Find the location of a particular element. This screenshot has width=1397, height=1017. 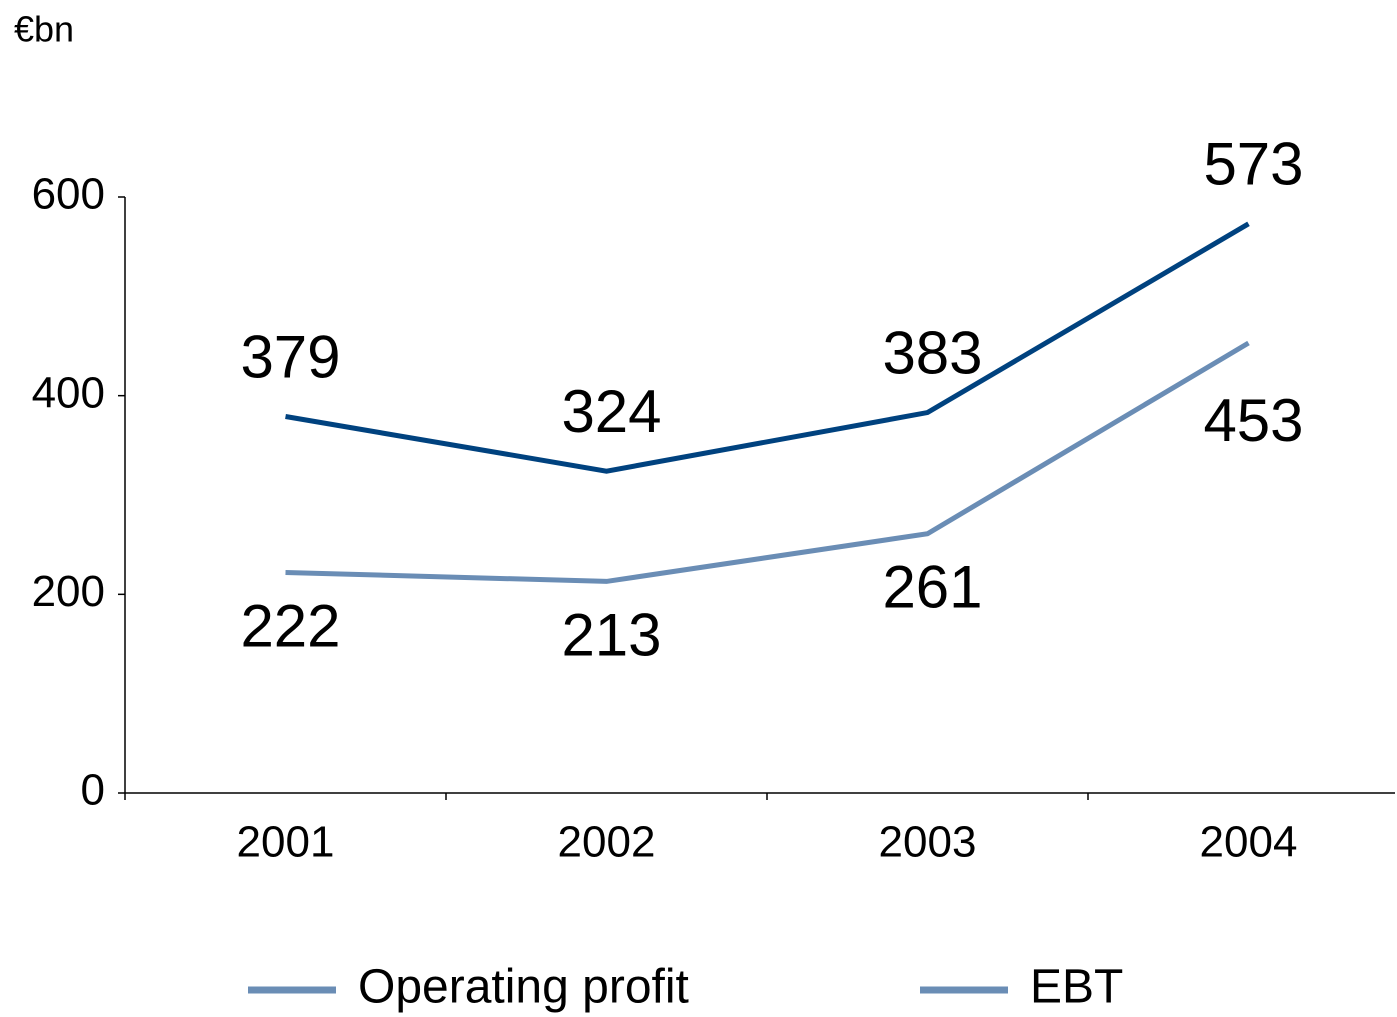

y-tick-label: 400 is located at coordinates (68, 392).